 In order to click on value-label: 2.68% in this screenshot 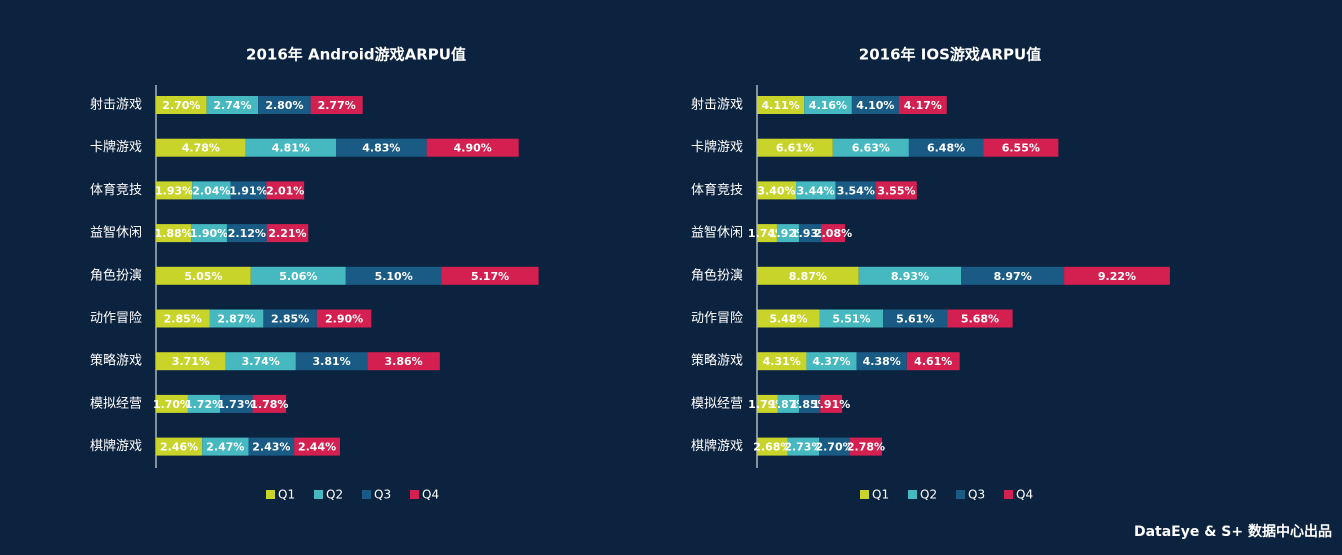, I will do `click(772, 447)`.